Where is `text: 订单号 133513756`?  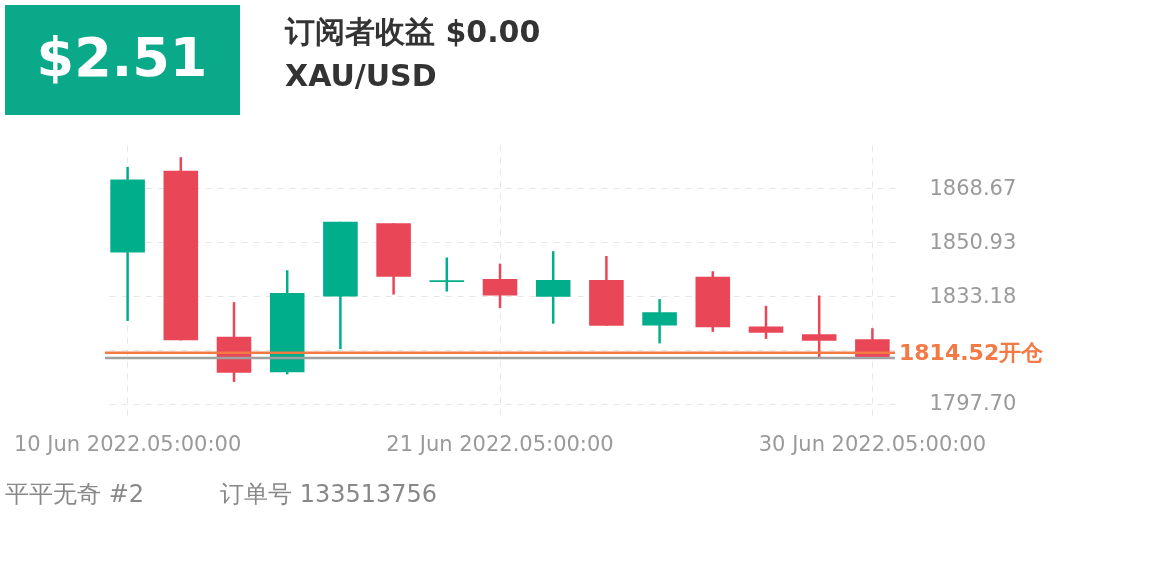
text: 订单号 133513756 is located at coordinates (329, 494).